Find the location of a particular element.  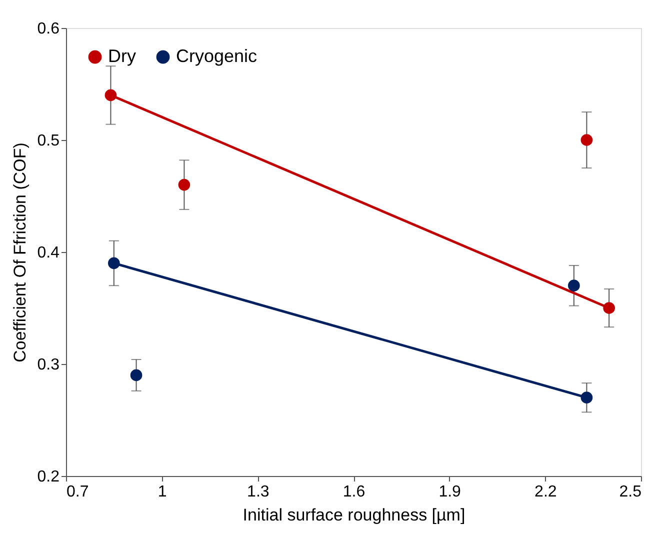

x-tick-label: 2.5 is located at coordinates (630, 492).